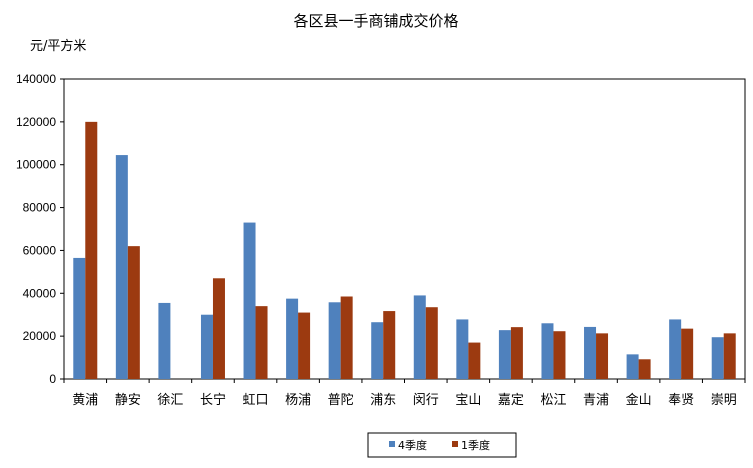 This screenshot has width=753, height=468. I want to click on y-tick-label: 40000, so click(40, 293).